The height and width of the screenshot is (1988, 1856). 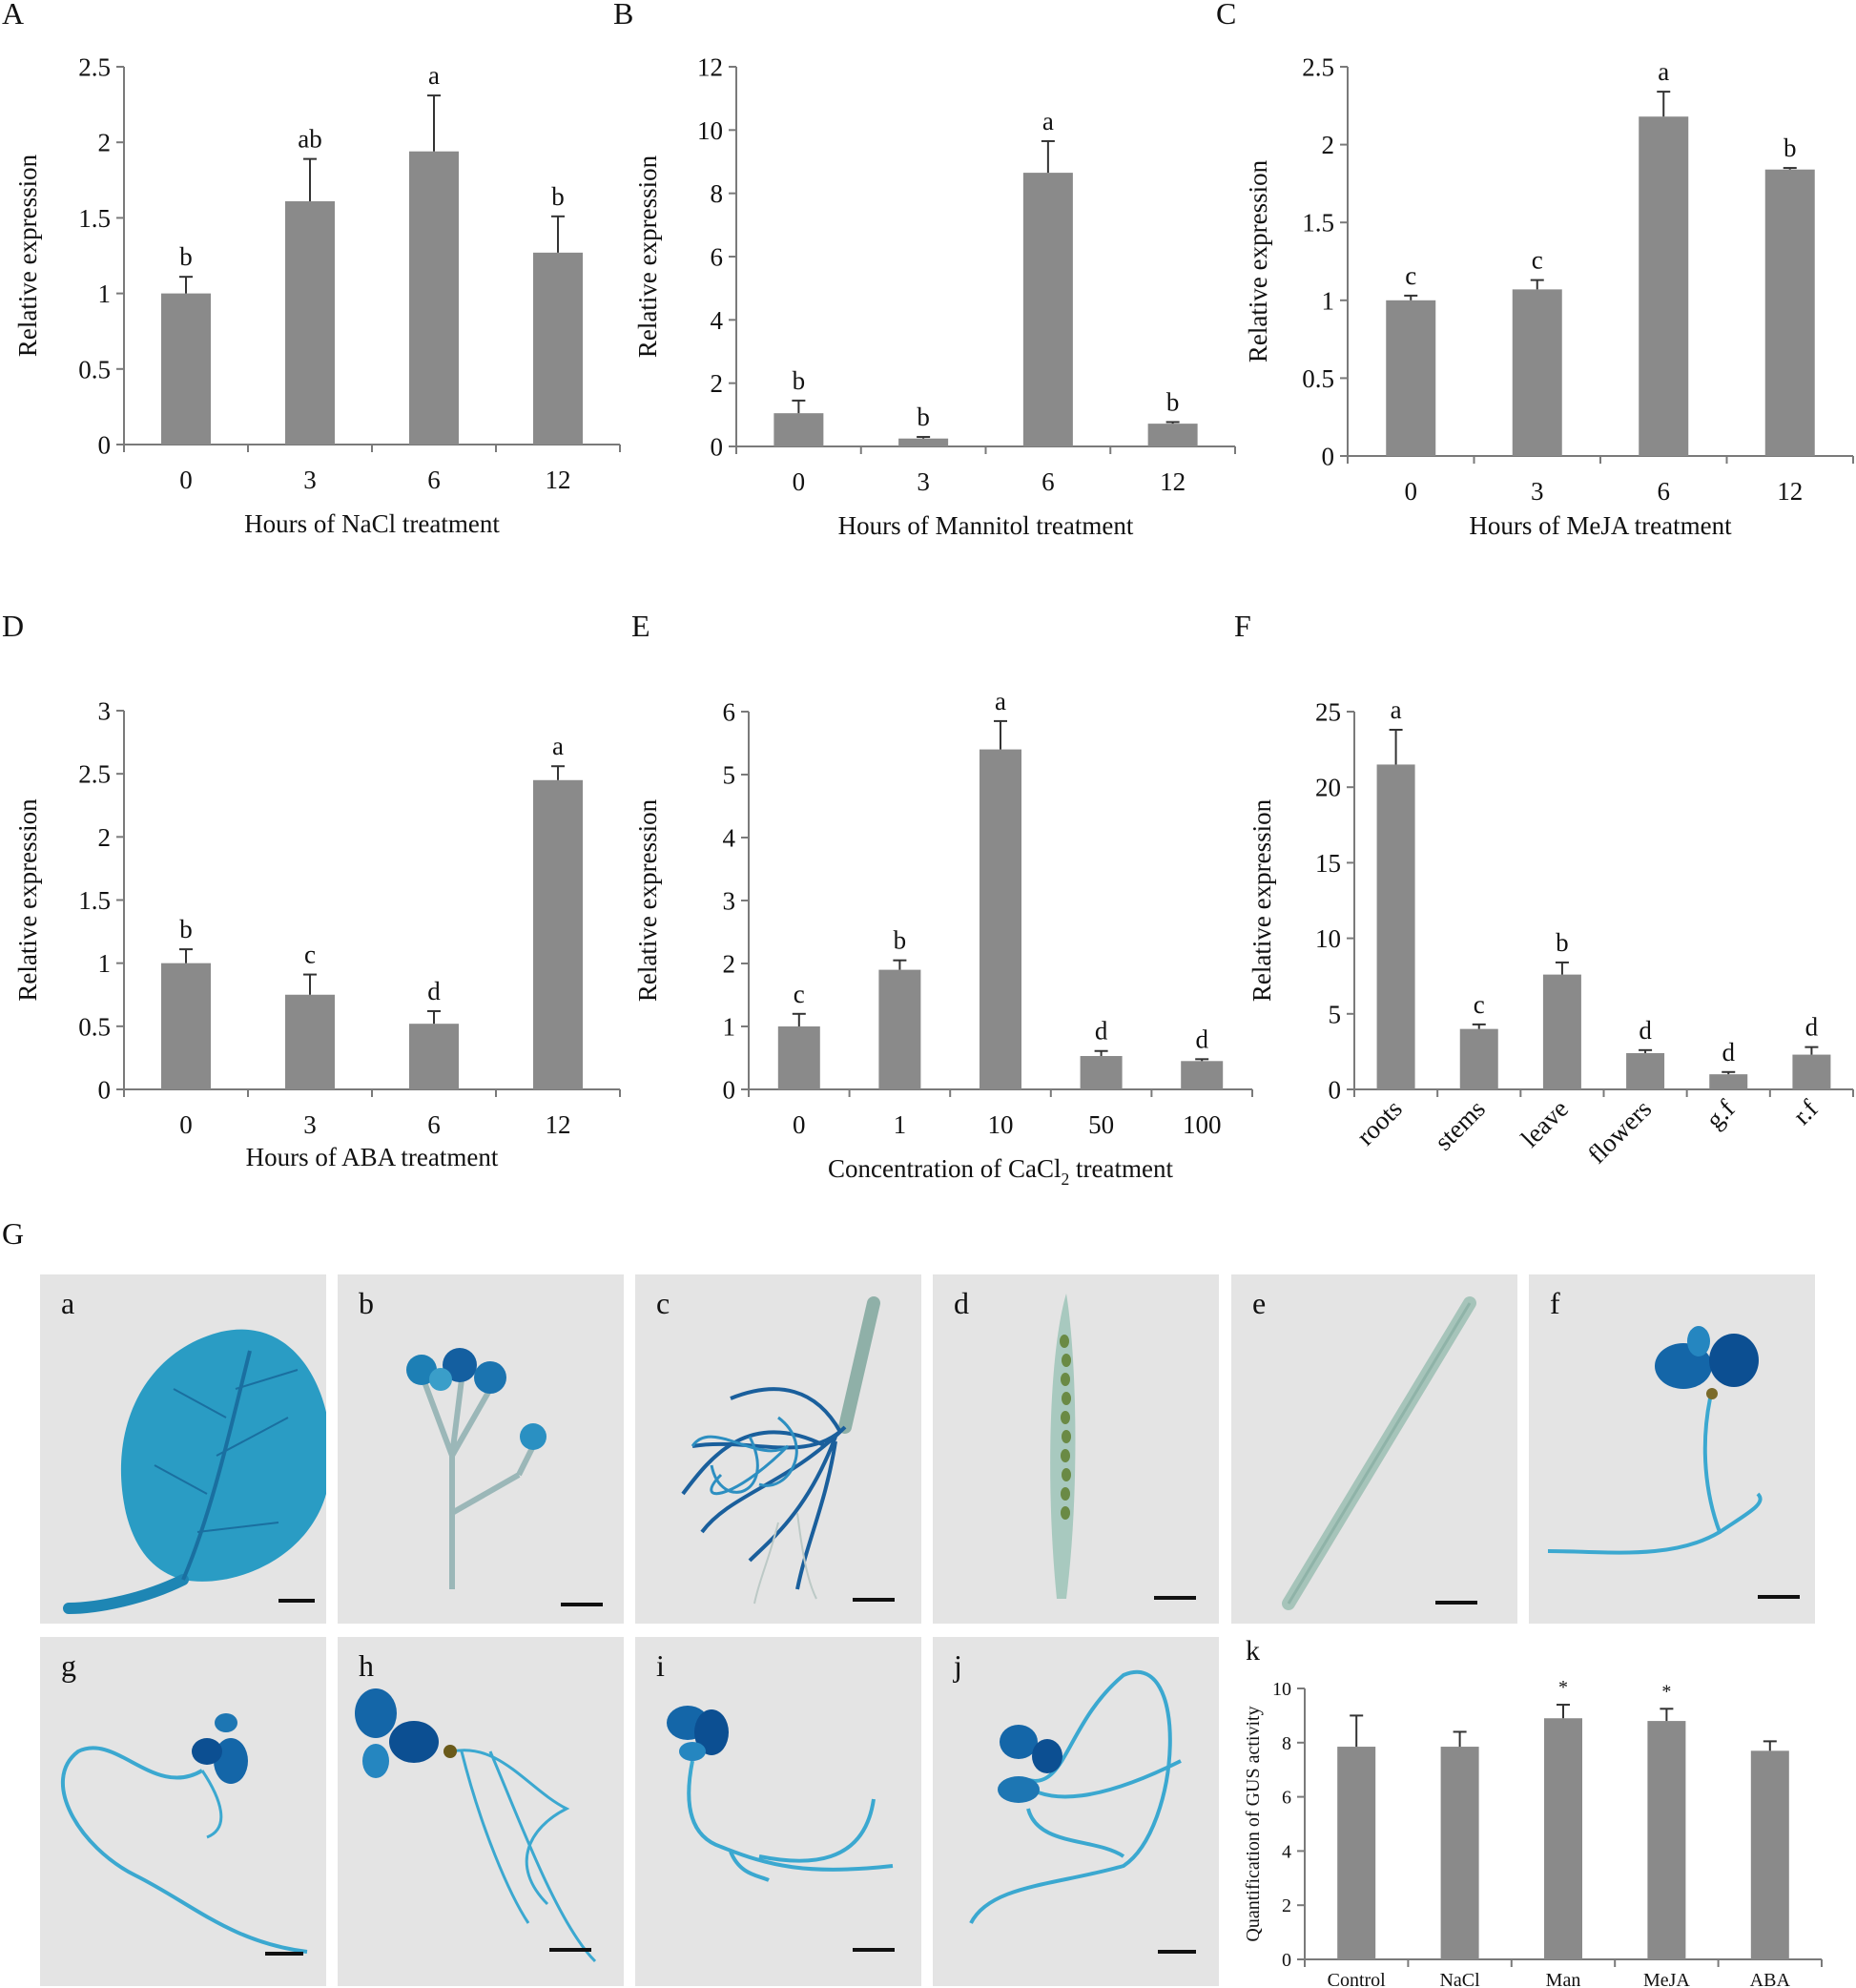 What do you see at coordinates (1253, 1651) in the screenshot?
I see `panel-letter-k: k` at bounding box center [1253, 1651].